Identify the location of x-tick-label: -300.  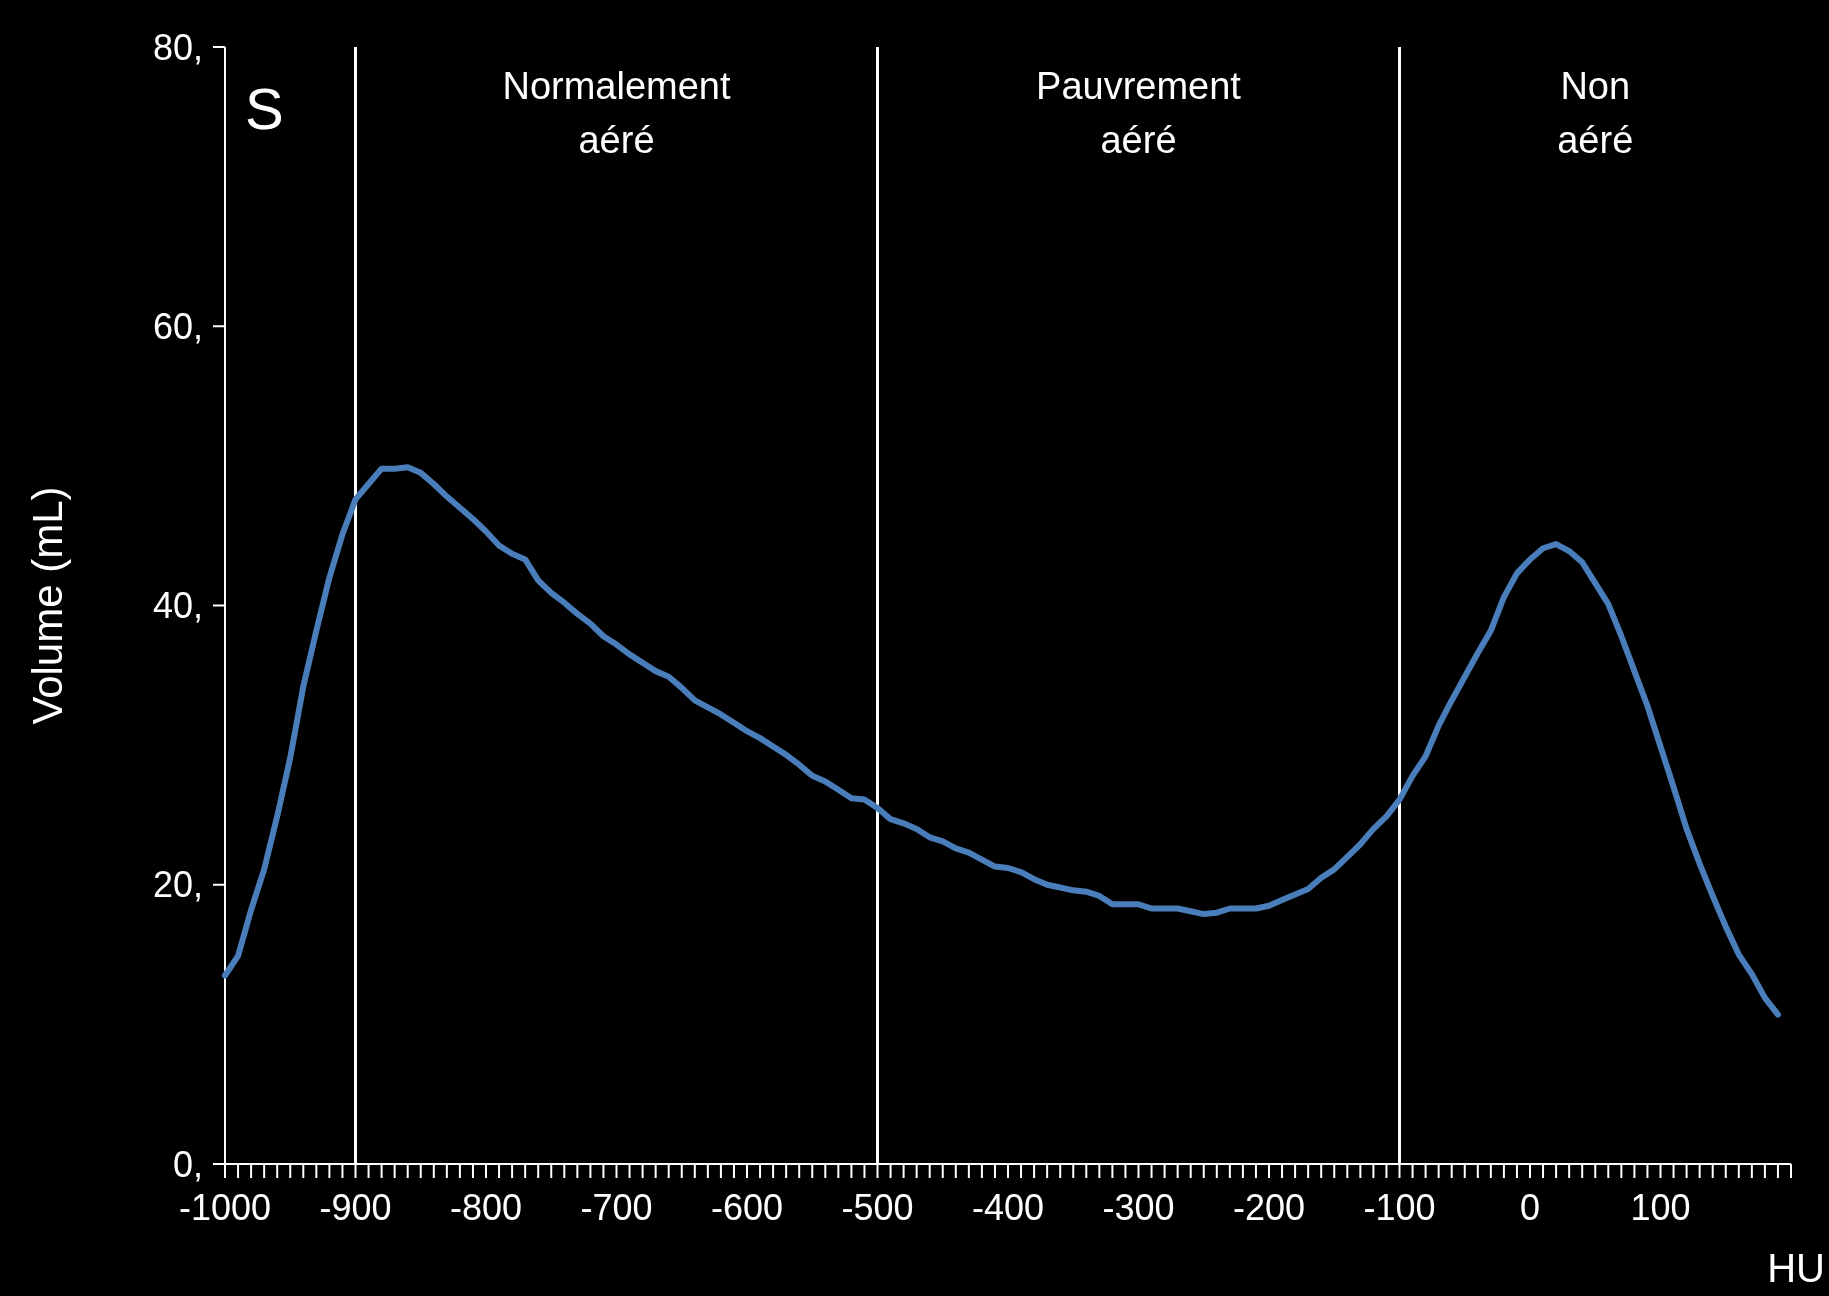
(1138, 1207).